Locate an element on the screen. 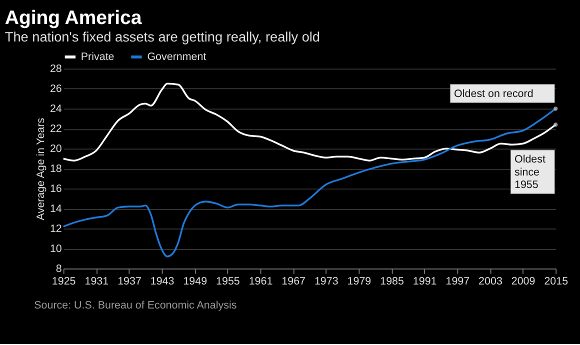  x-tick-label: 2009 is located at coordinates (523, 282).